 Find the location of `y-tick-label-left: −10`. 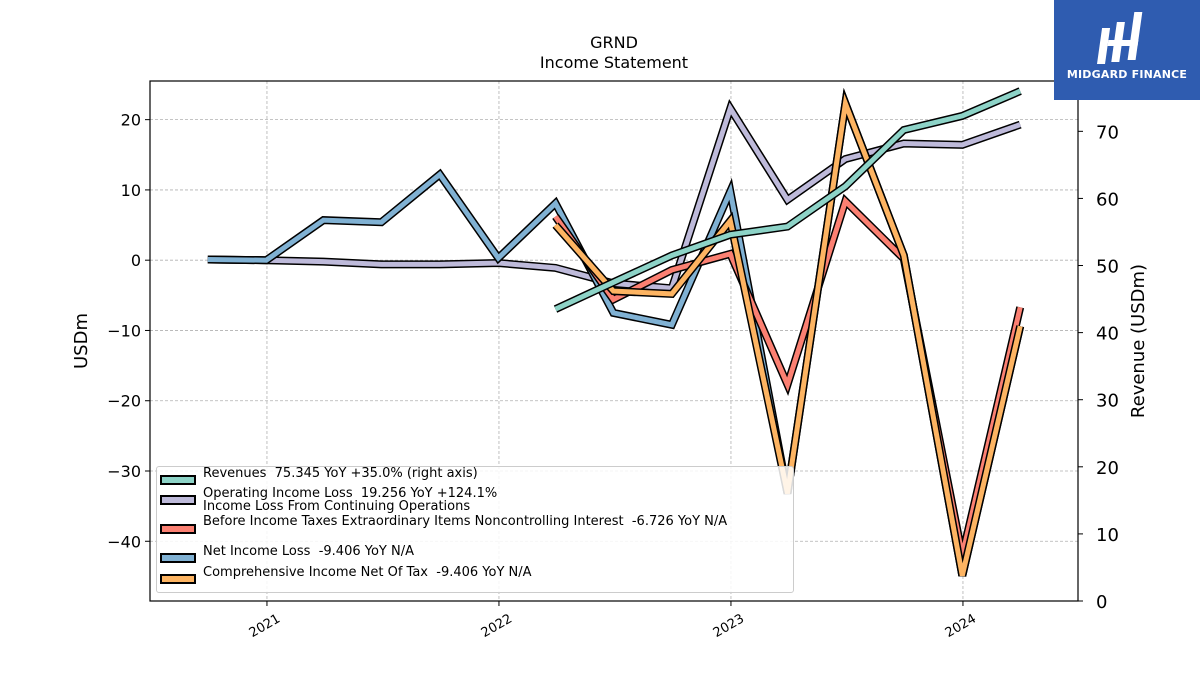

y-tick-label-left: −10 is located at coordinates (124, 330).